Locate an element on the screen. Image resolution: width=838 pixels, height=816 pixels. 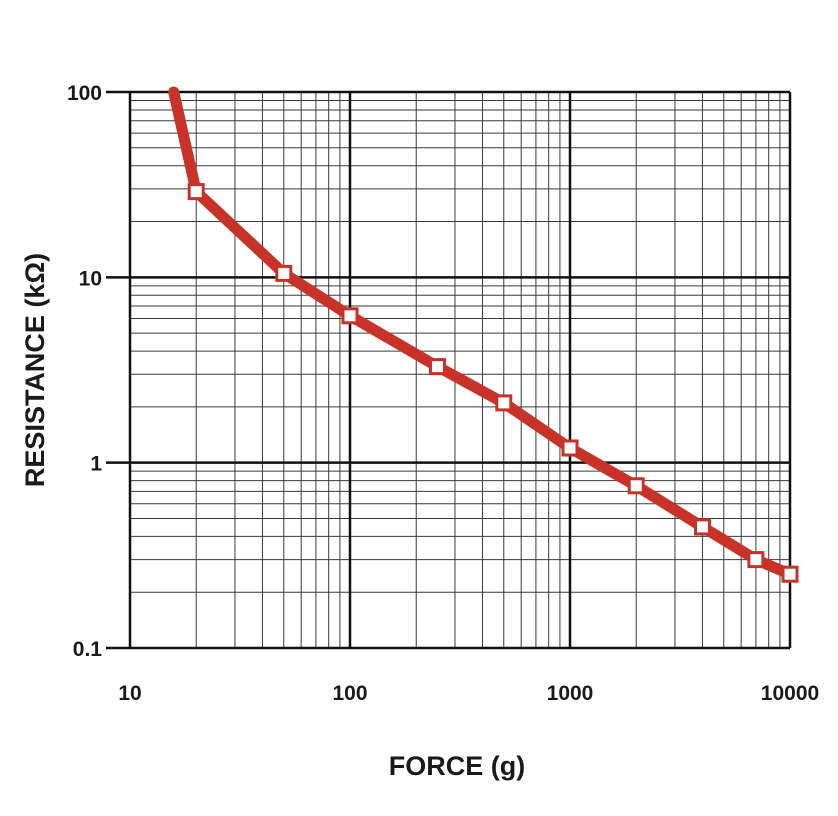
x-tick-label: 10 is located at coordinates (129, 693).